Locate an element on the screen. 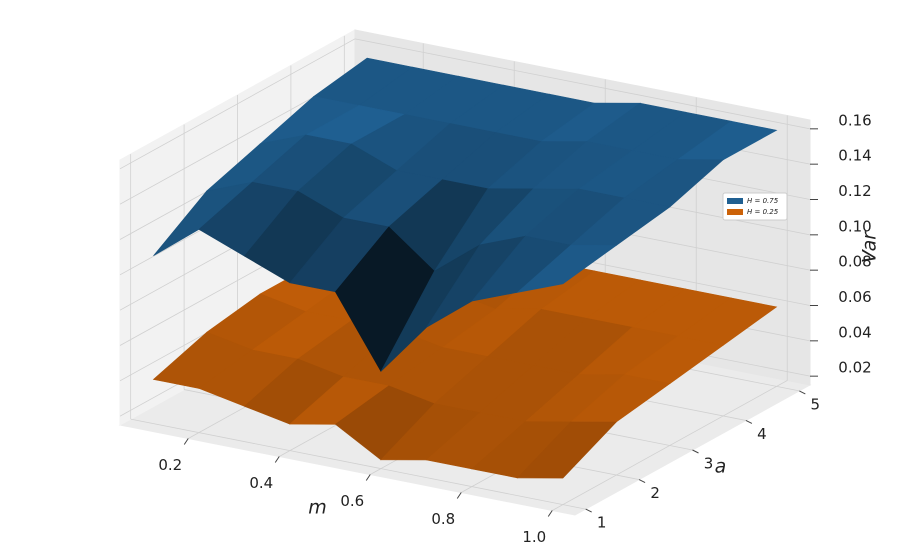  y-tick-label: 5 is located at coordinates (816, 404).